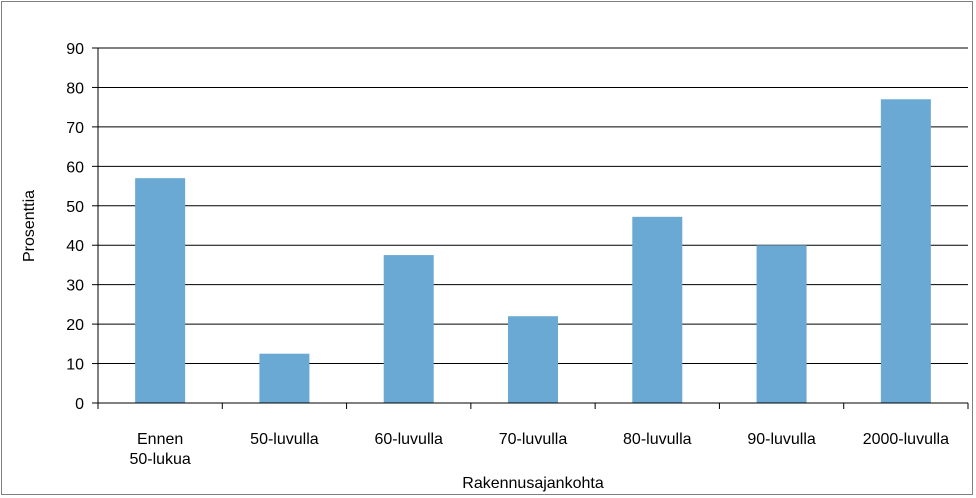 The image size is (976, 498). Describe the element at coordinates (75, 49) in the screenshot. I see `y-tick-label: 90` at that location.